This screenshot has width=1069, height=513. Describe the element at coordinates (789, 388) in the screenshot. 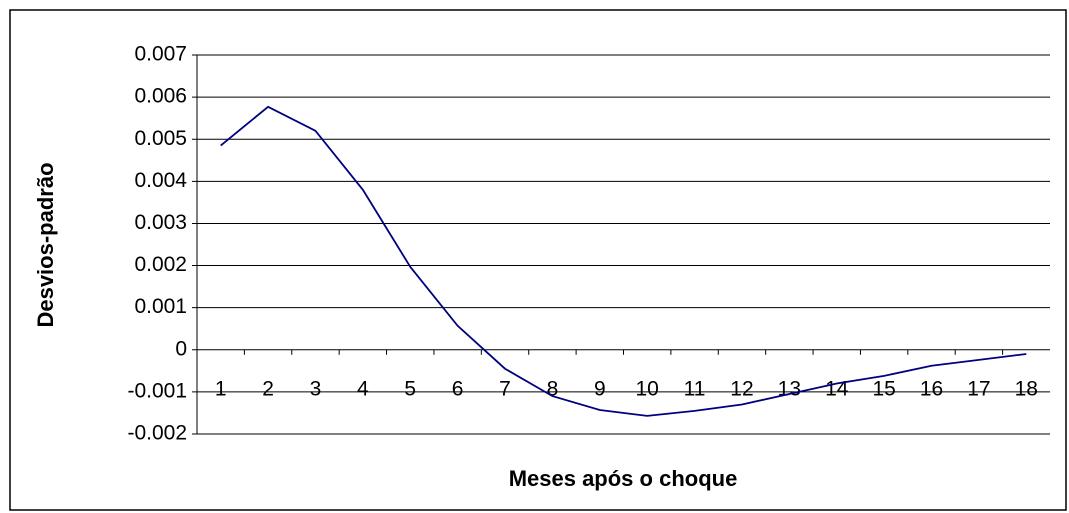

I see `x-tick-label: 13` at that location.